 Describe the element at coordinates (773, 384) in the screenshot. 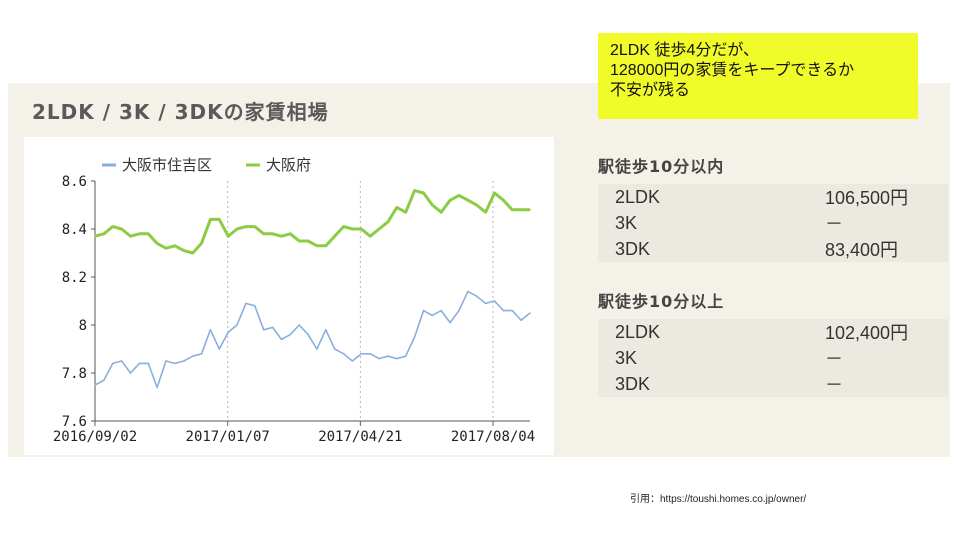

I see `table-row: 3DK －` at that location.